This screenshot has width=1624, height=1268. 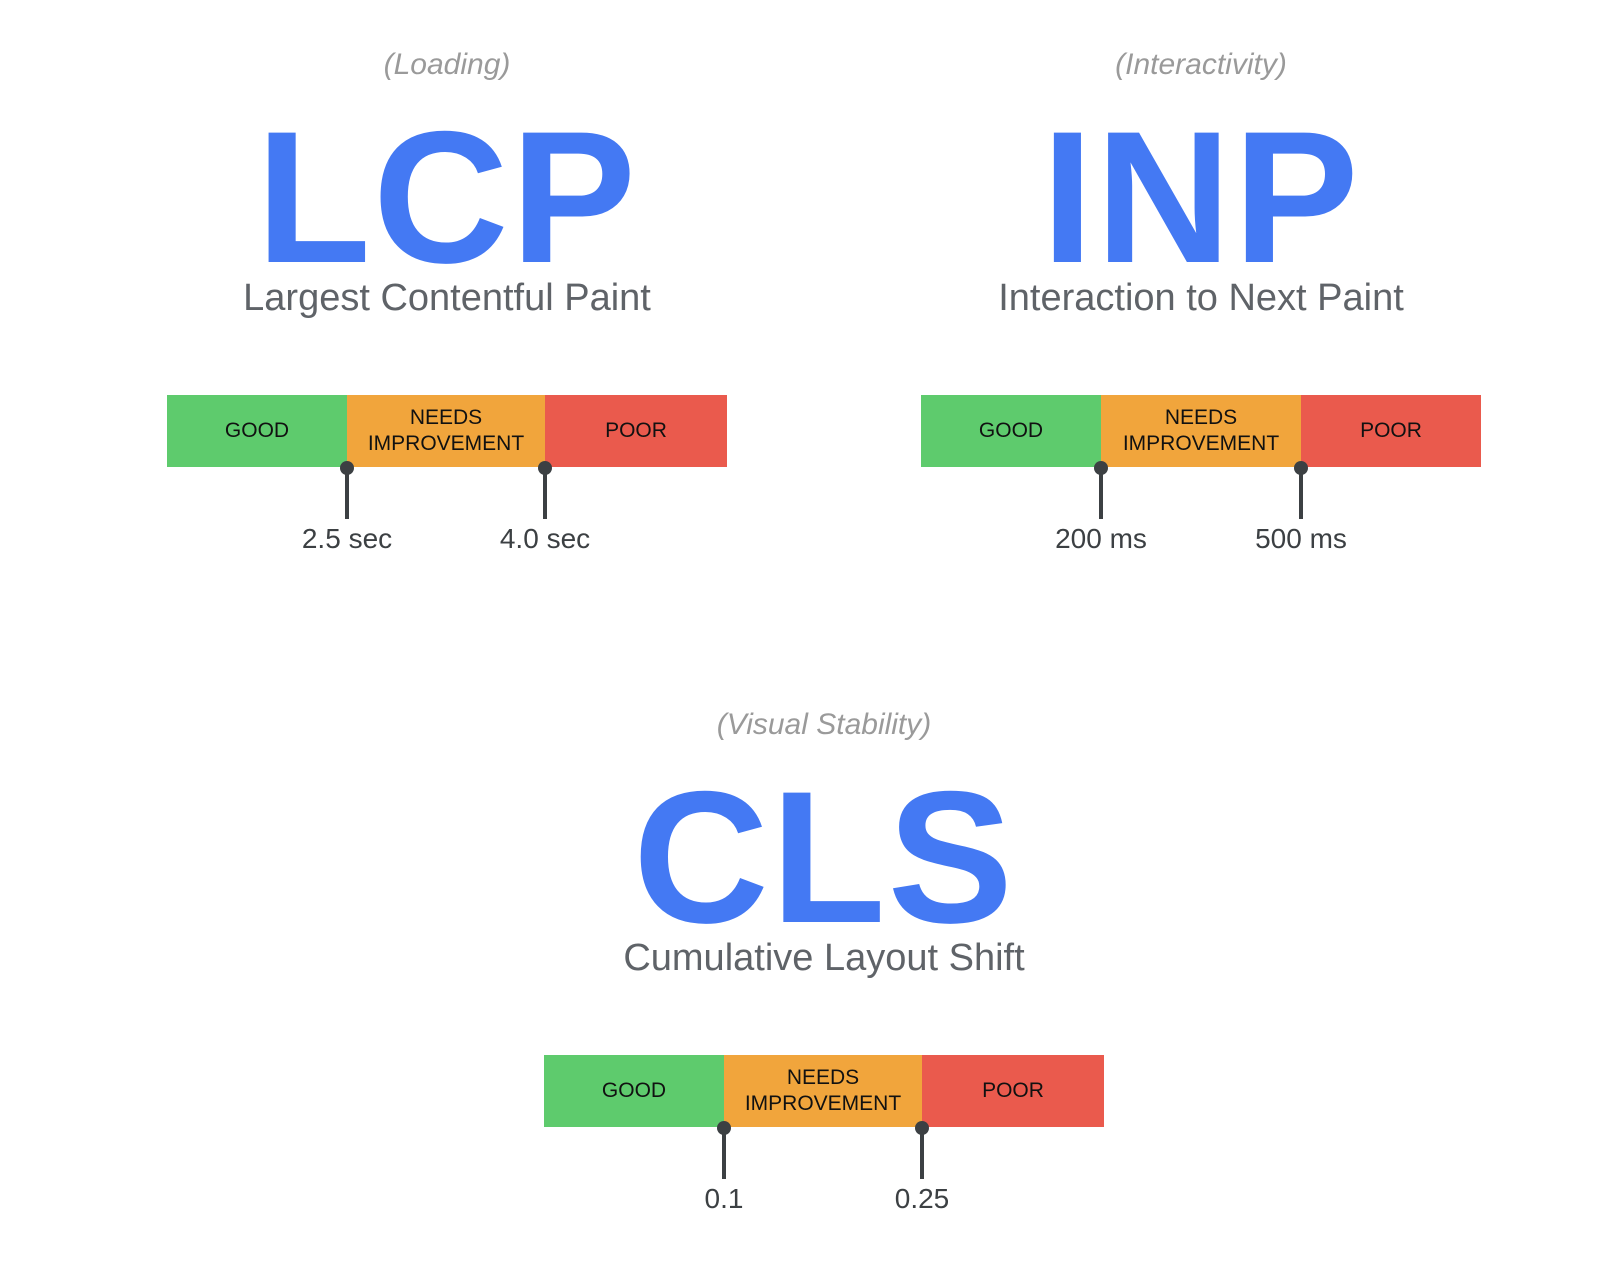 What do you see at coordinates (1301, 538) in the screenshot?
I see `threshold-label: 500 ms` at bounding box center [1301, 538].